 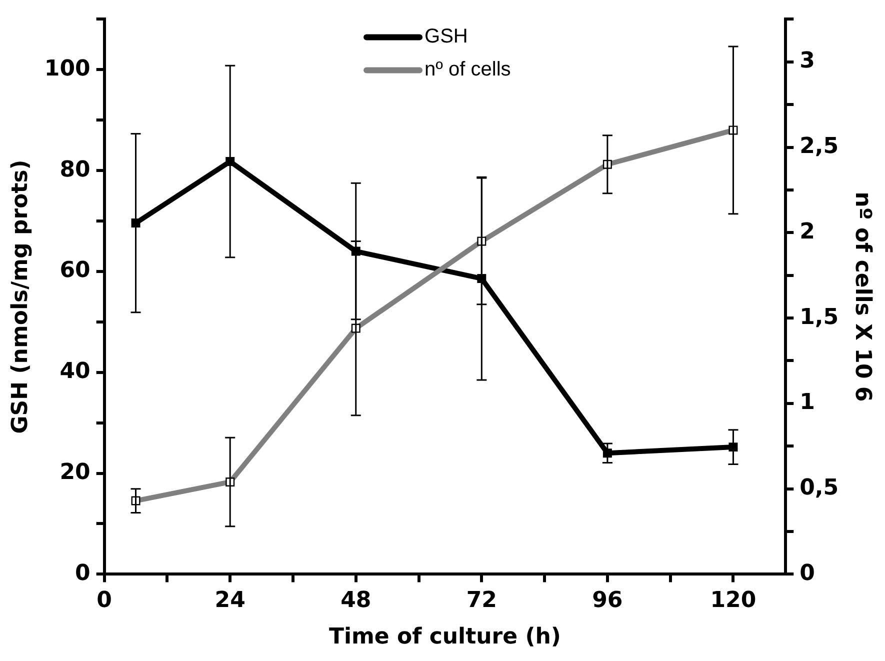 I want to click on y2-axis-title: nº of cells X 10 6, so click(x=863, y=297).